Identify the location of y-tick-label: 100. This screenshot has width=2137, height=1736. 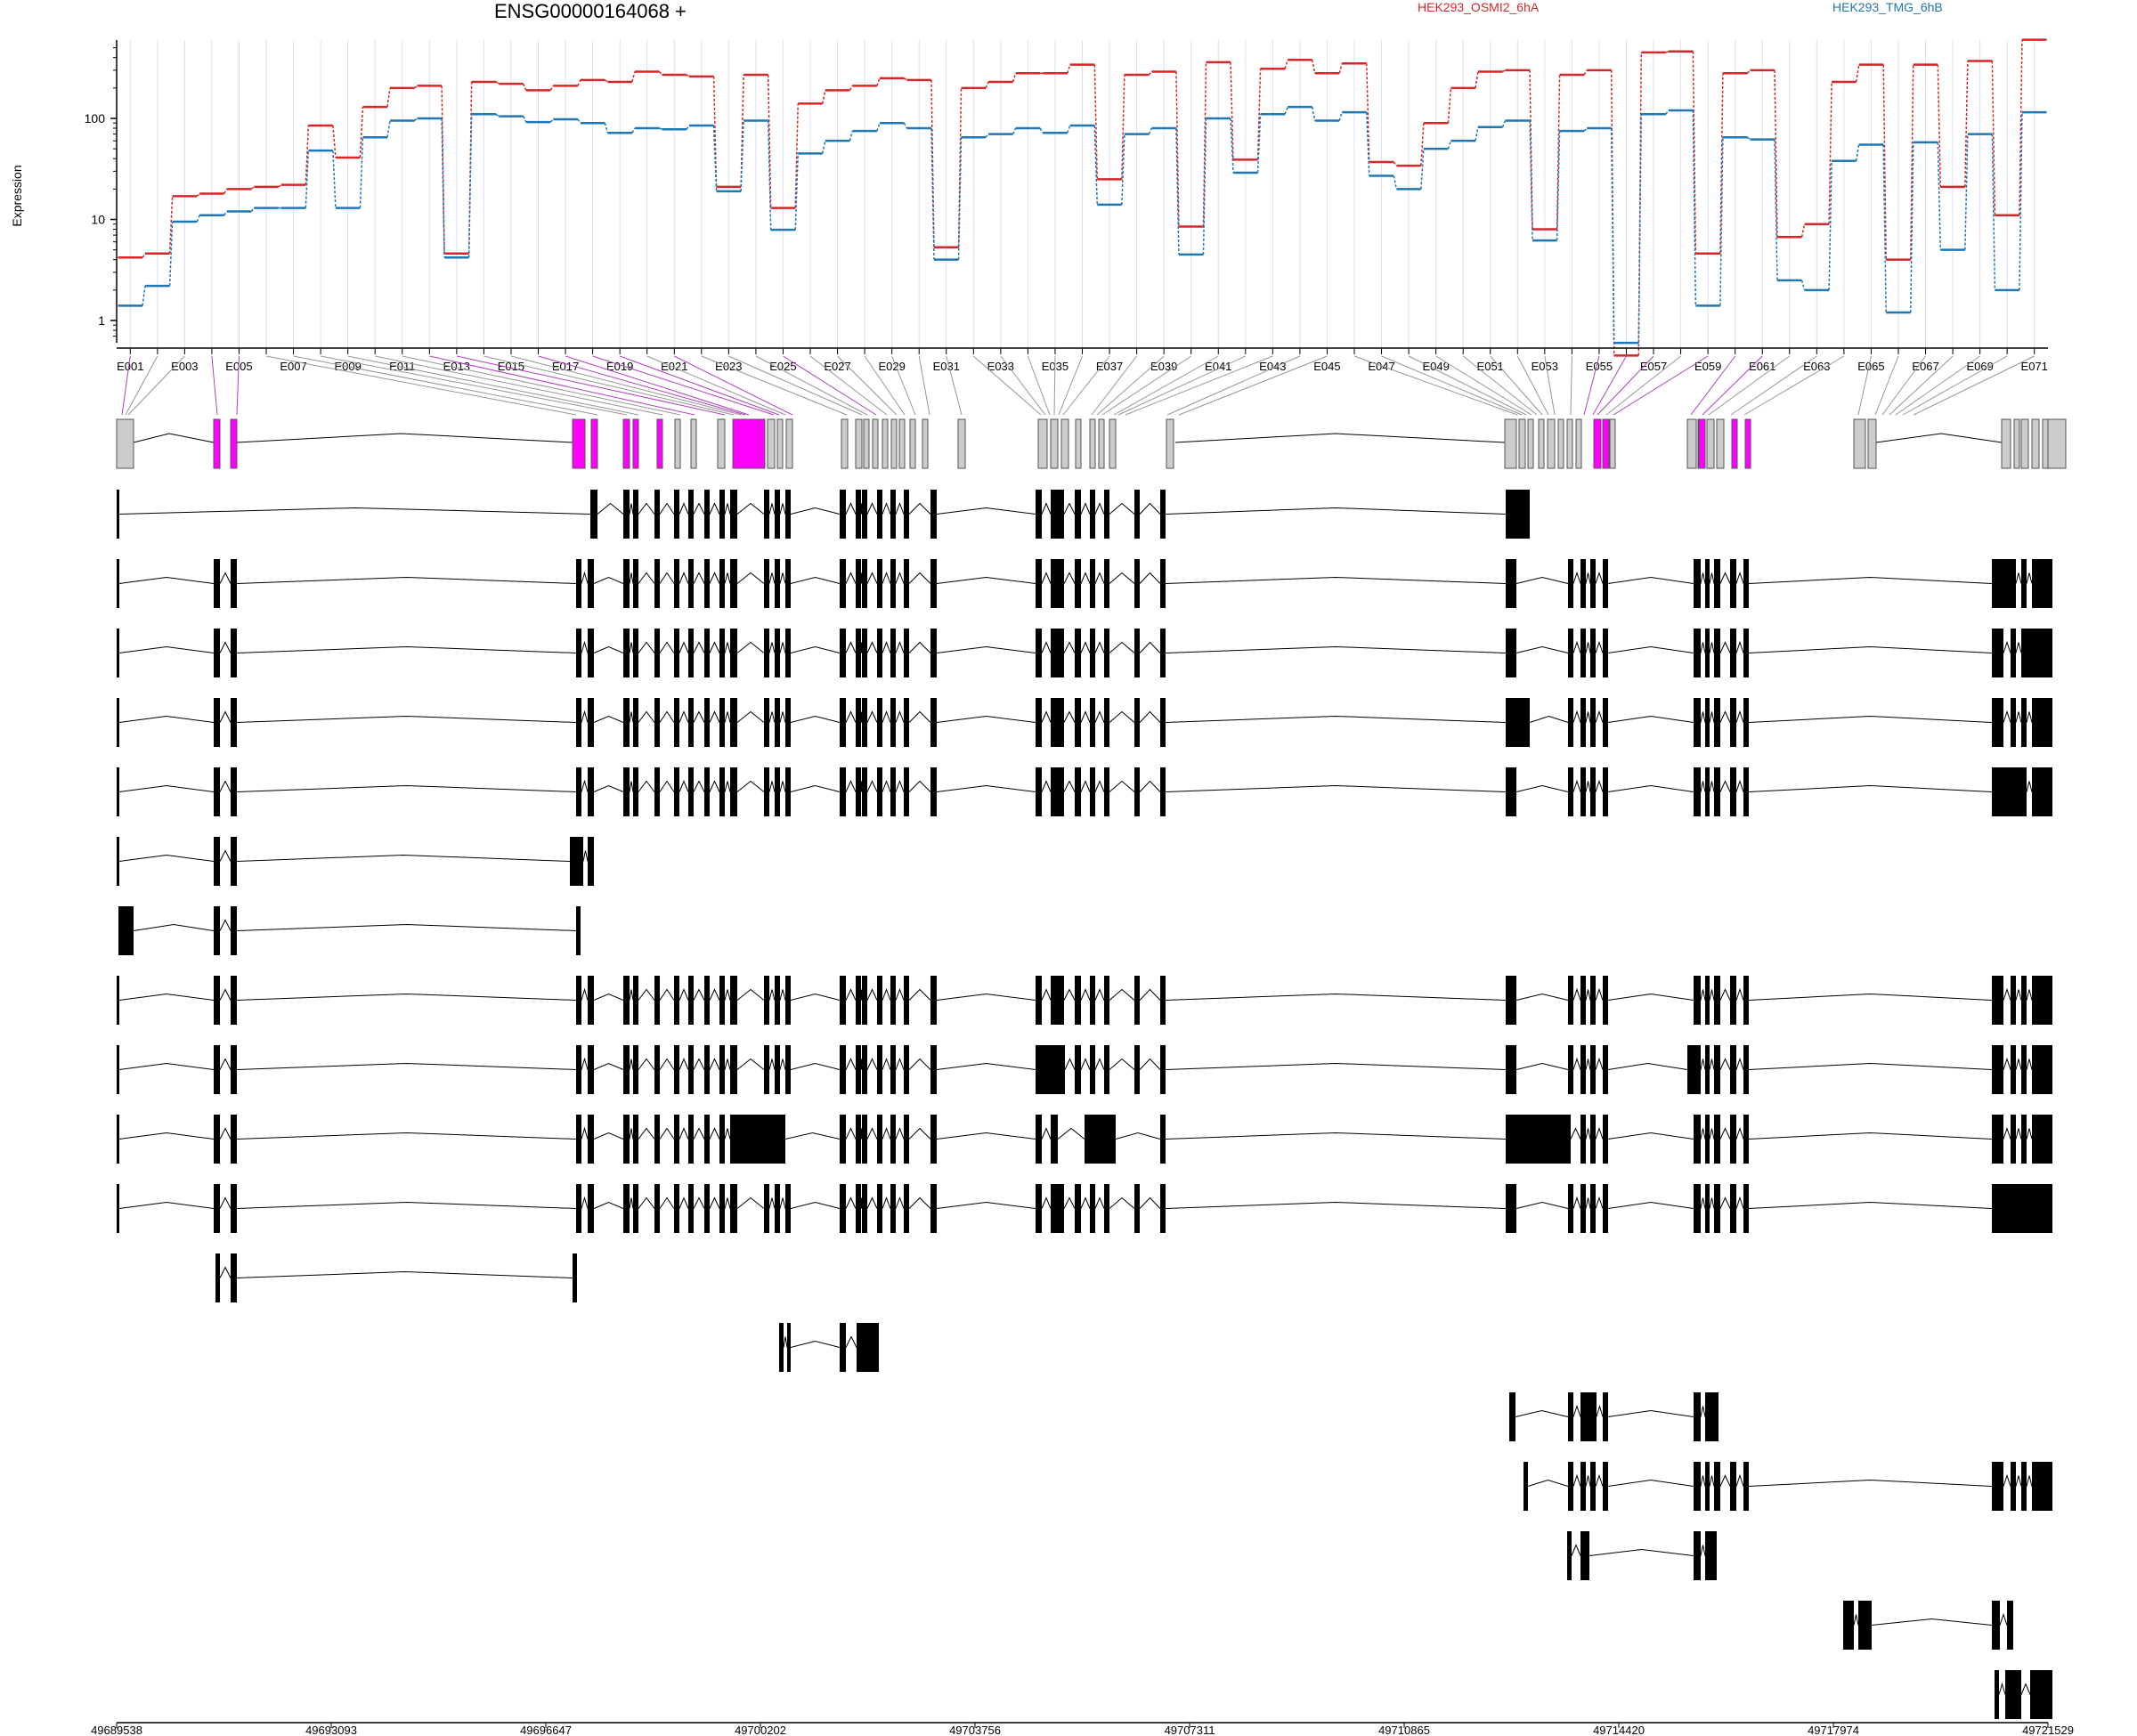
(95, 118).